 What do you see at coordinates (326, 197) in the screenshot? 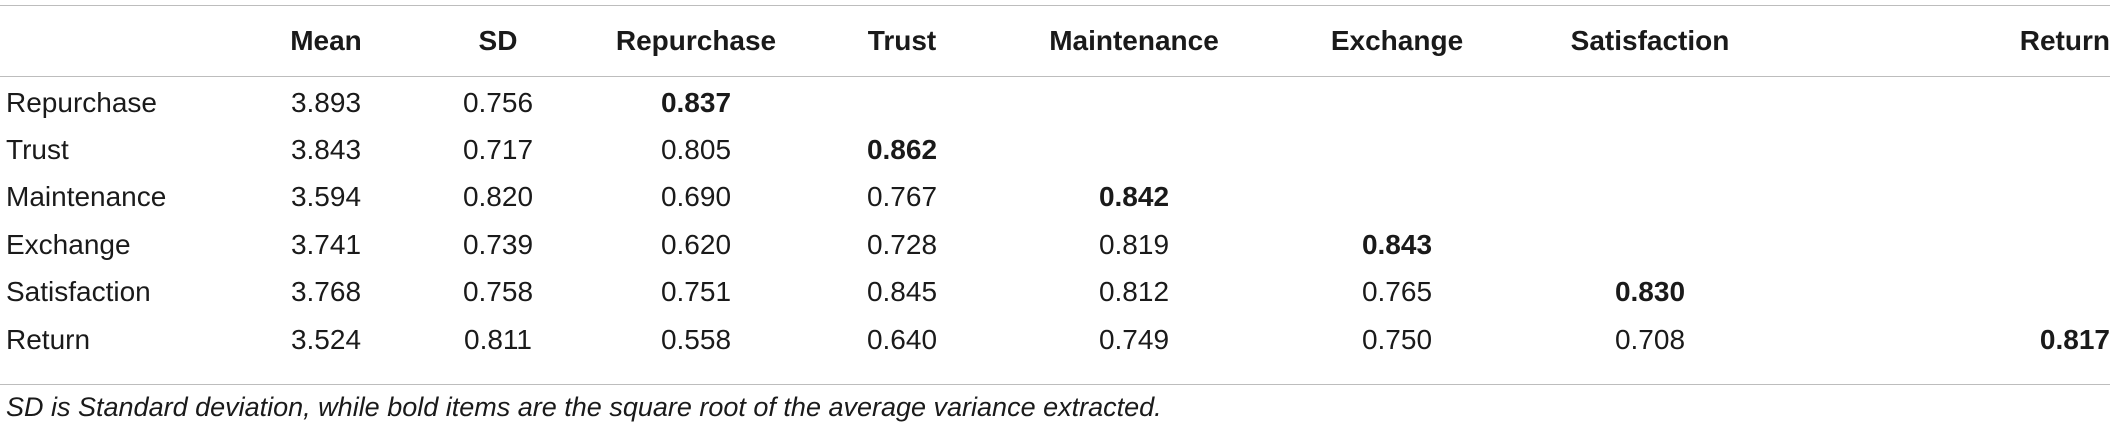
I see `table-cell: 3.594` at bounding box center [326, 197].